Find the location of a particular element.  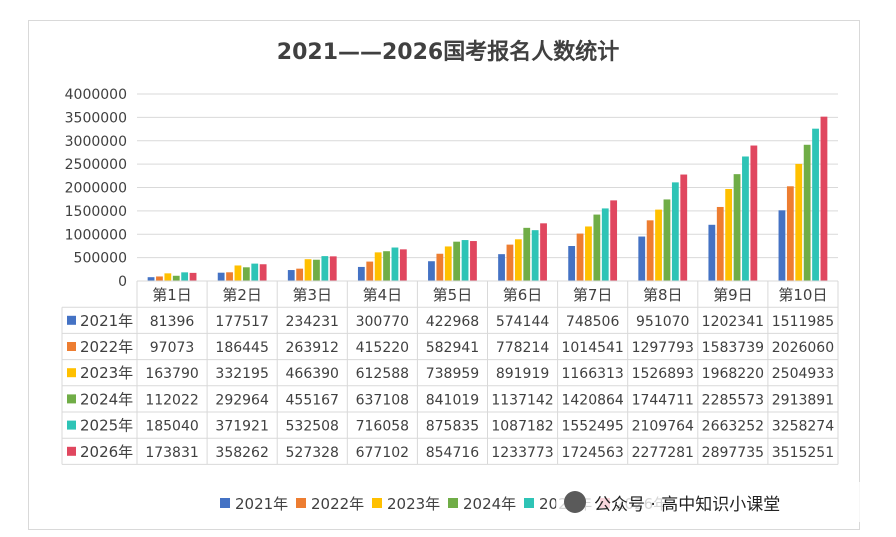

bar-2026年-第9日 is located at coordinates (754, 213).